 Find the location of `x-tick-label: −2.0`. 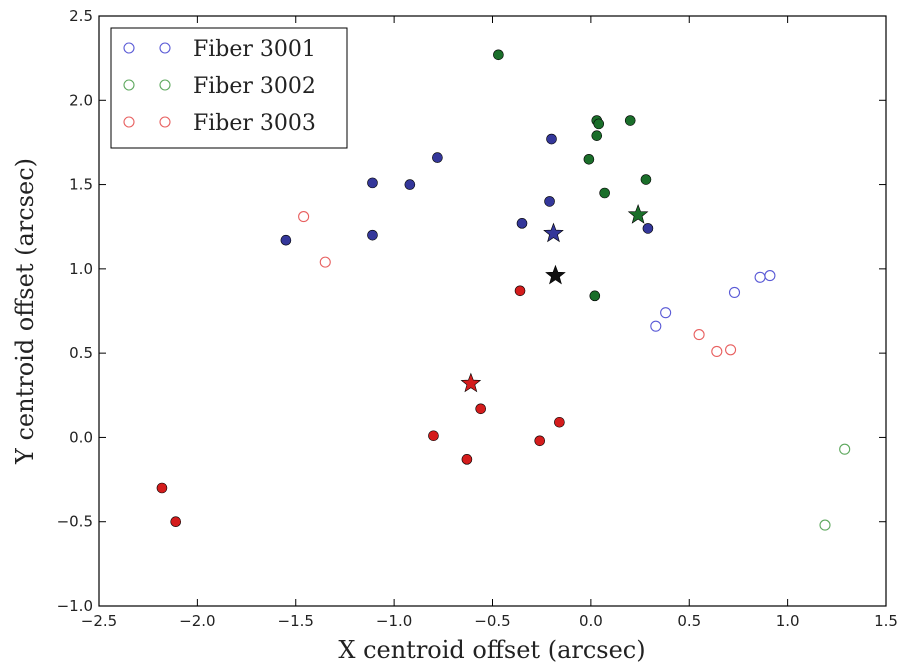

x-tick-label: −2.0 is located at coordinates (197, 621).